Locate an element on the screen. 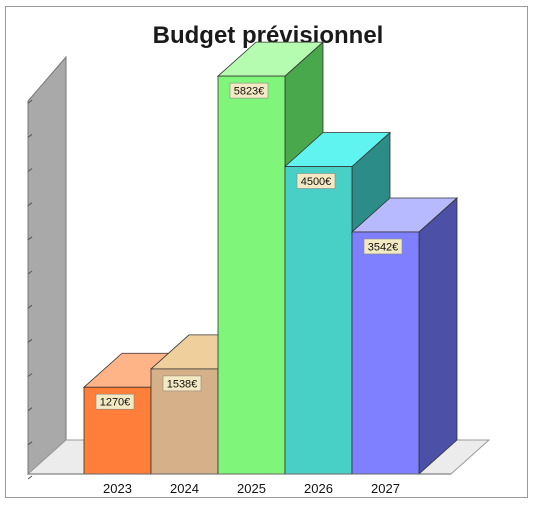 Image resolution: width=535 pixels, height=506 pixels. data-label-2023: 1270€ is located at coordinates (115, 403).